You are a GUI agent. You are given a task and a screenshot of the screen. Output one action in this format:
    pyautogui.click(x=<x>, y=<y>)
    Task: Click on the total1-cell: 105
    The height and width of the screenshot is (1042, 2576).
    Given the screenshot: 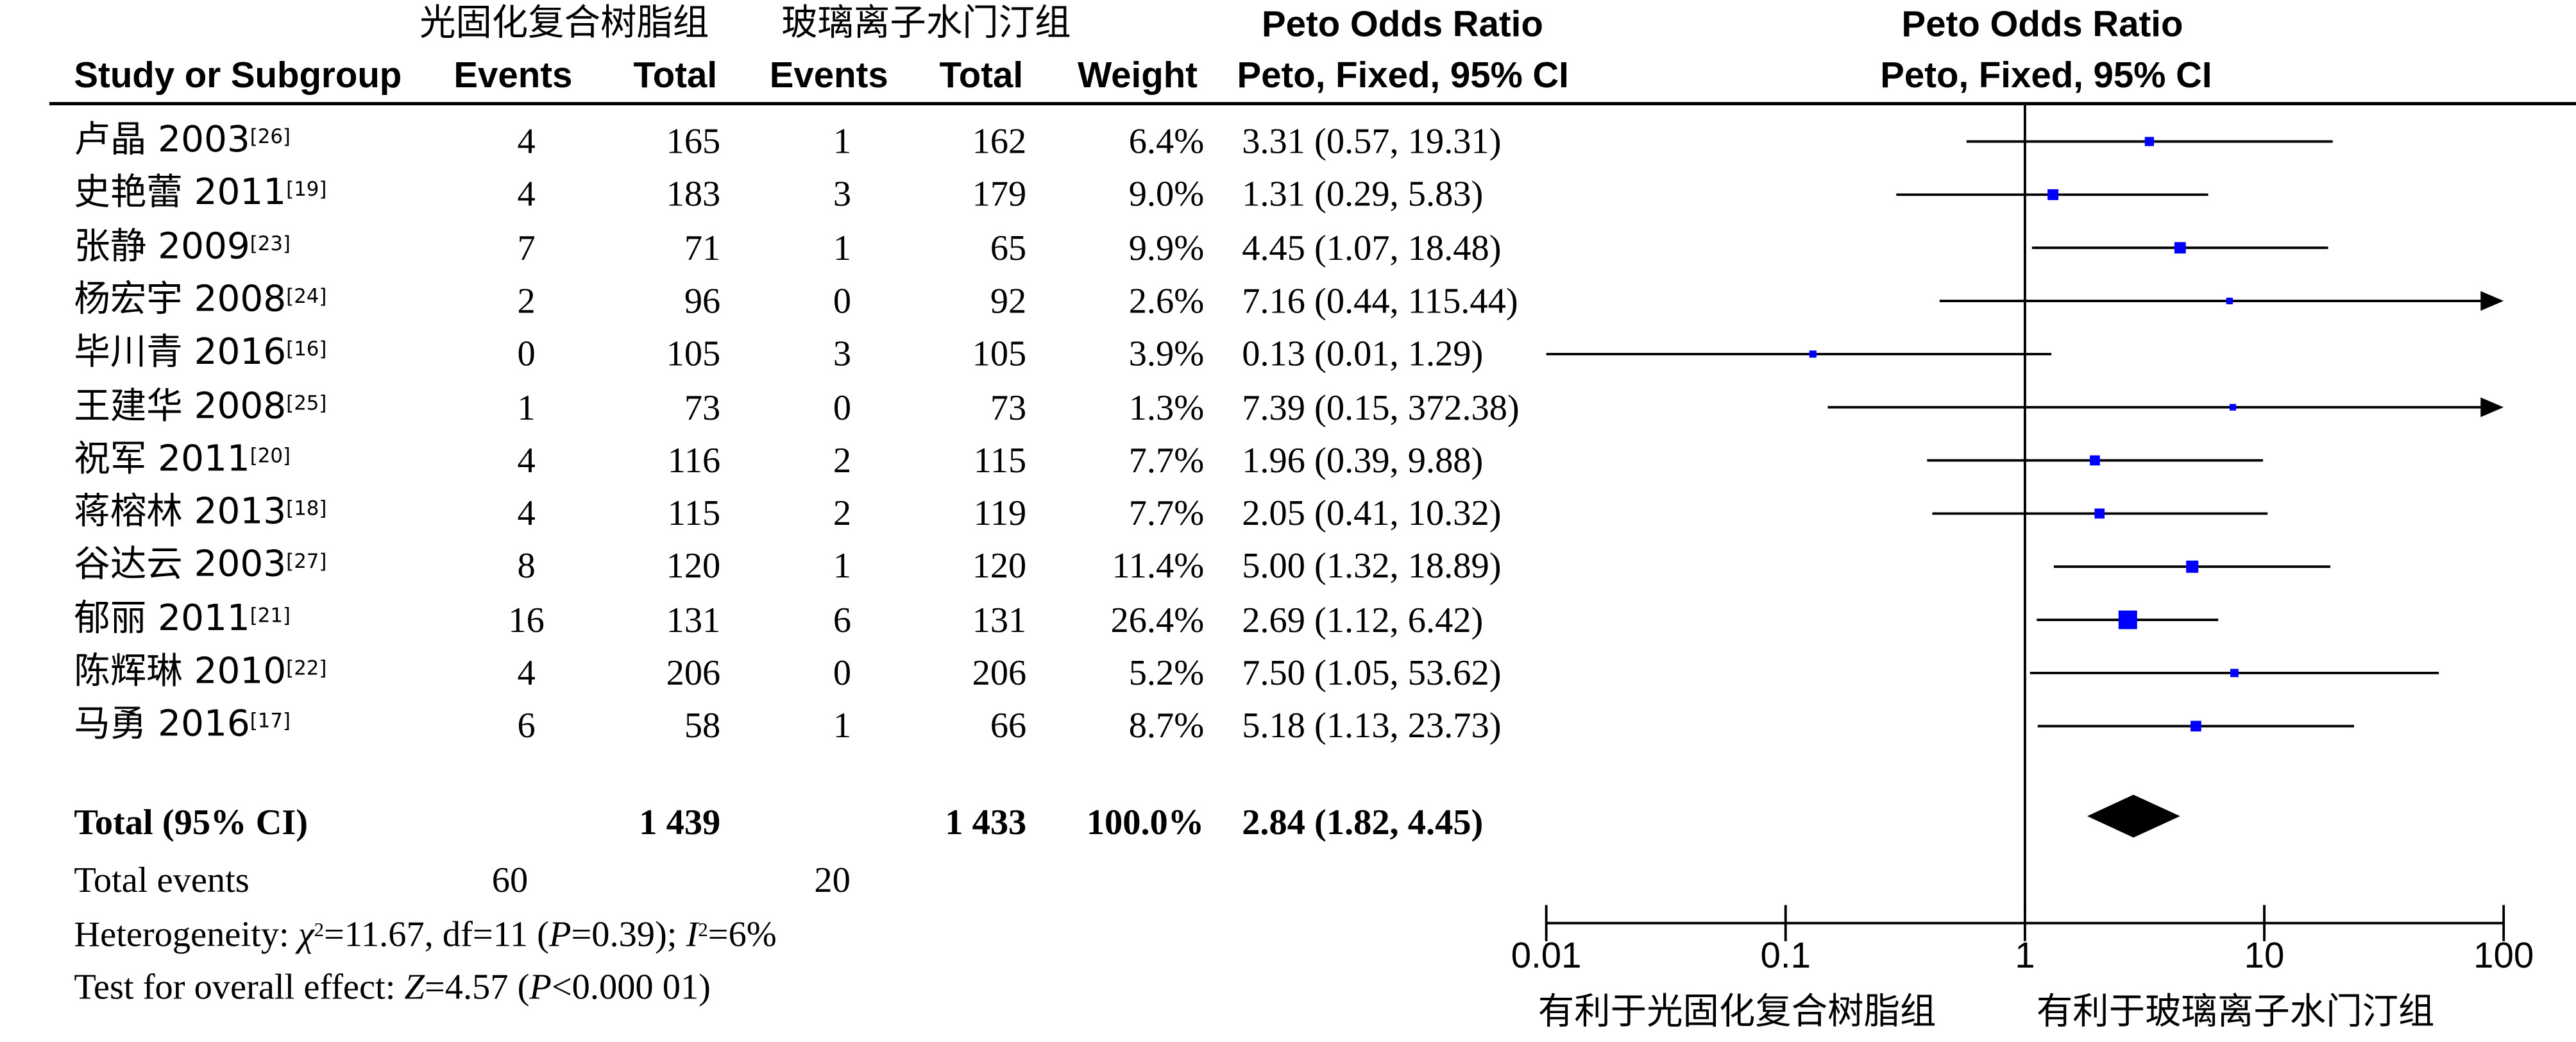 What is the action you would take?
    pyautogui.click(x=693, y=353)
    